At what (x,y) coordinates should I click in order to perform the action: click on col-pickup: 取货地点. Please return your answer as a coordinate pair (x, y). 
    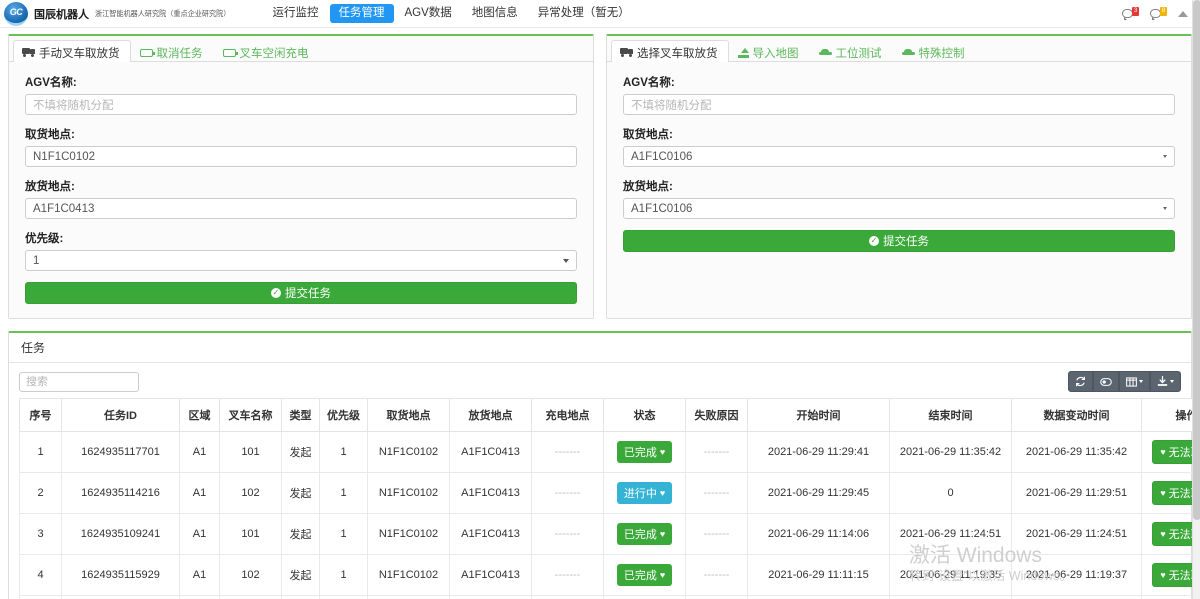
    Looking at the image, I should click on (408, 415).